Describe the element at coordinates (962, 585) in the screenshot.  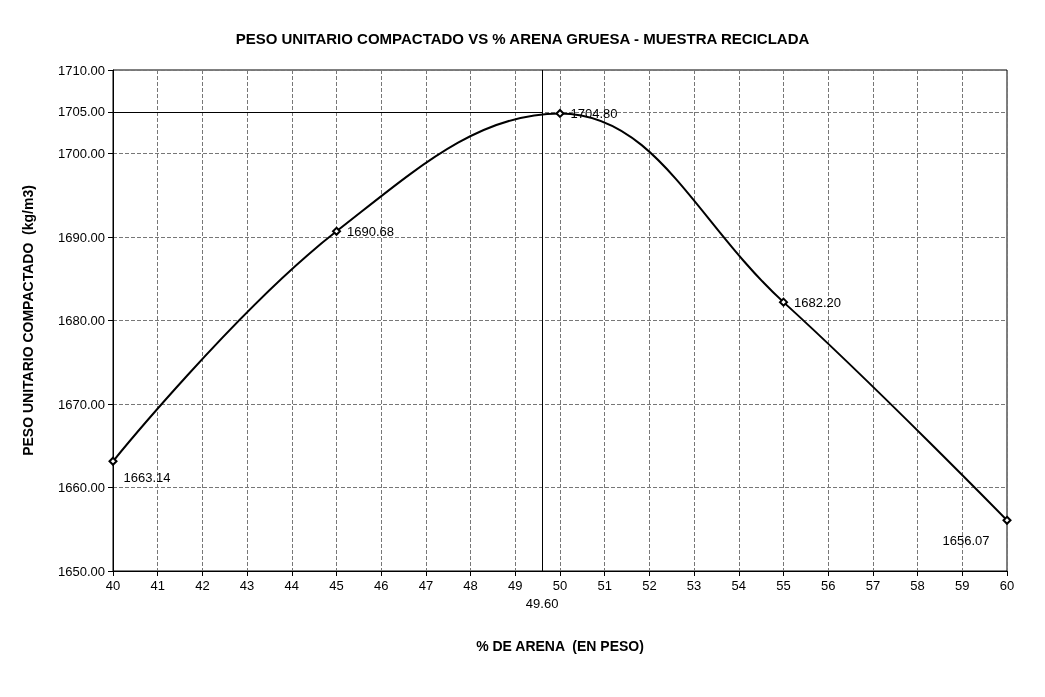
I see `x-tick-label: 59` at that location.